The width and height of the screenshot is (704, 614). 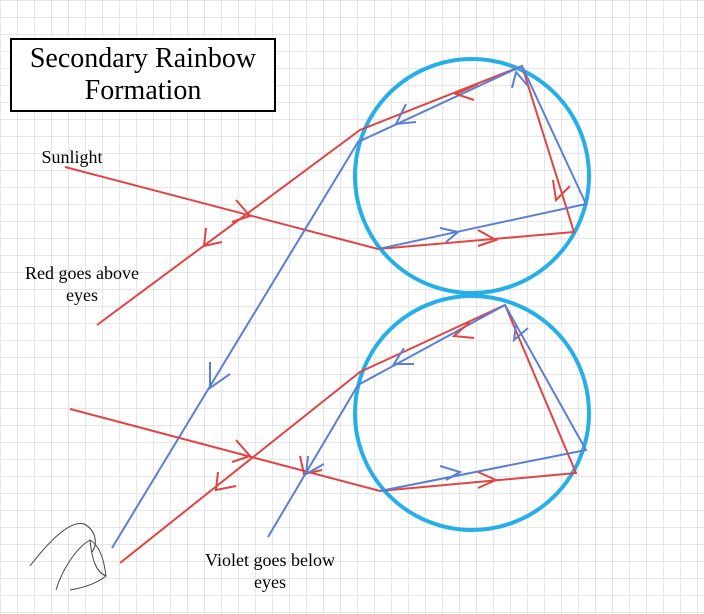 I want to click on label: Red goes above eyes, so click(x=82, y=284).